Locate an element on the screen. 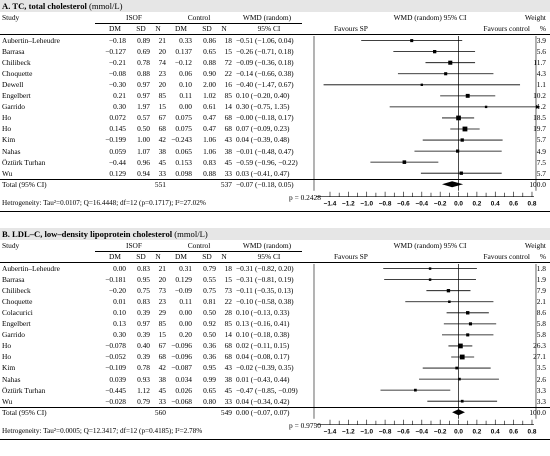 The height and width of the screenshot is (456, 550). sd1-value: 1.07 is located at coordinates (143, 151).